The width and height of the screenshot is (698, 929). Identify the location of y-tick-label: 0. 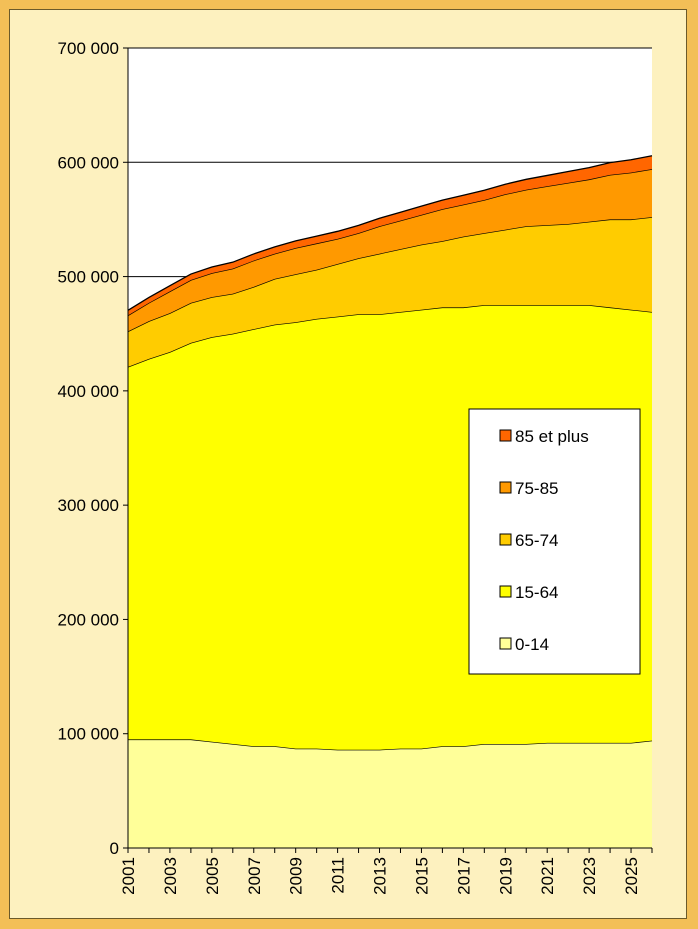
(114, 848).